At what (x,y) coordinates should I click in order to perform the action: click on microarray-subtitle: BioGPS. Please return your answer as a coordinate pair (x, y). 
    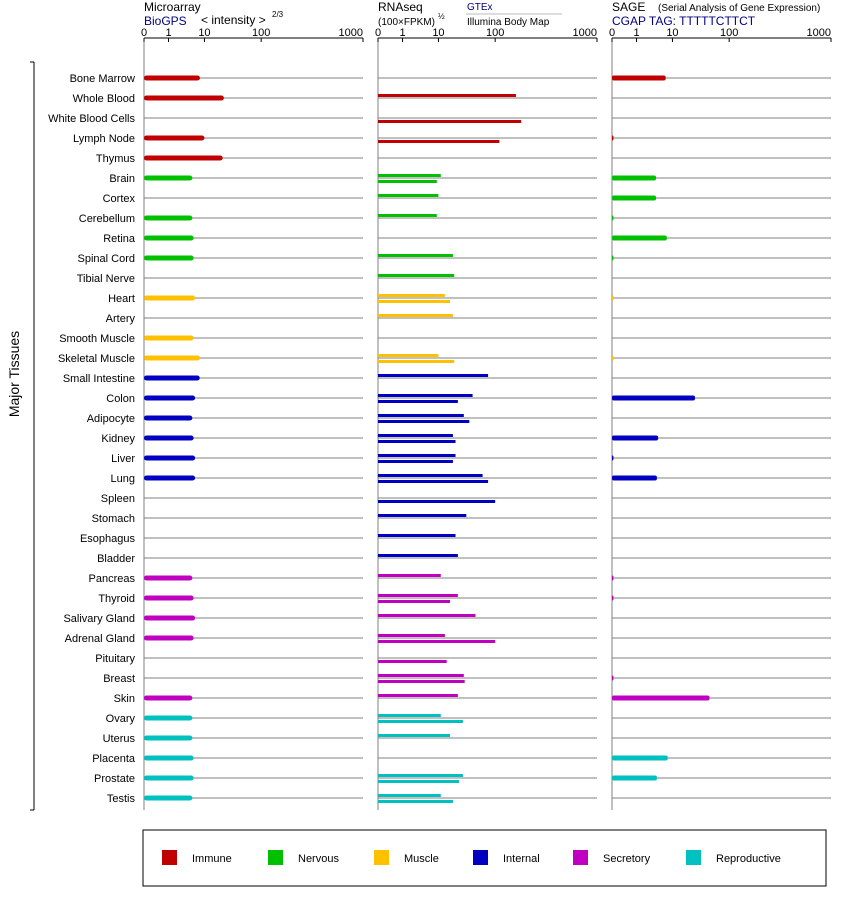
    Looking at the image, I should click on (165, 21).